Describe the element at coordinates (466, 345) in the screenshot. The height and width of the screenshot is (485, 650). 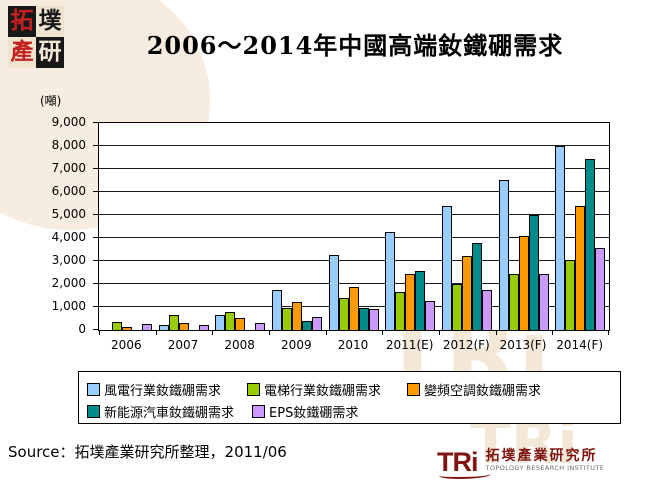
I see `x-axis-label: 2012(F)` at that location.